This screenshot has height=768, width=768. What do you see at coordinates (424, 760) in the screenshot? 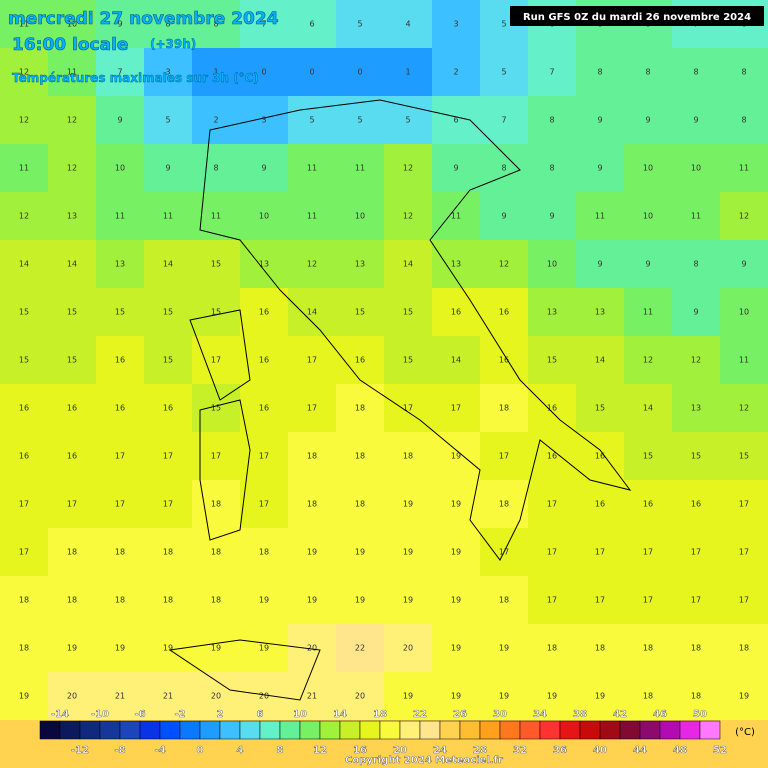
I see `copyright: Copyright 2024 Meteociel.fr` at bounding box center [424, 760].